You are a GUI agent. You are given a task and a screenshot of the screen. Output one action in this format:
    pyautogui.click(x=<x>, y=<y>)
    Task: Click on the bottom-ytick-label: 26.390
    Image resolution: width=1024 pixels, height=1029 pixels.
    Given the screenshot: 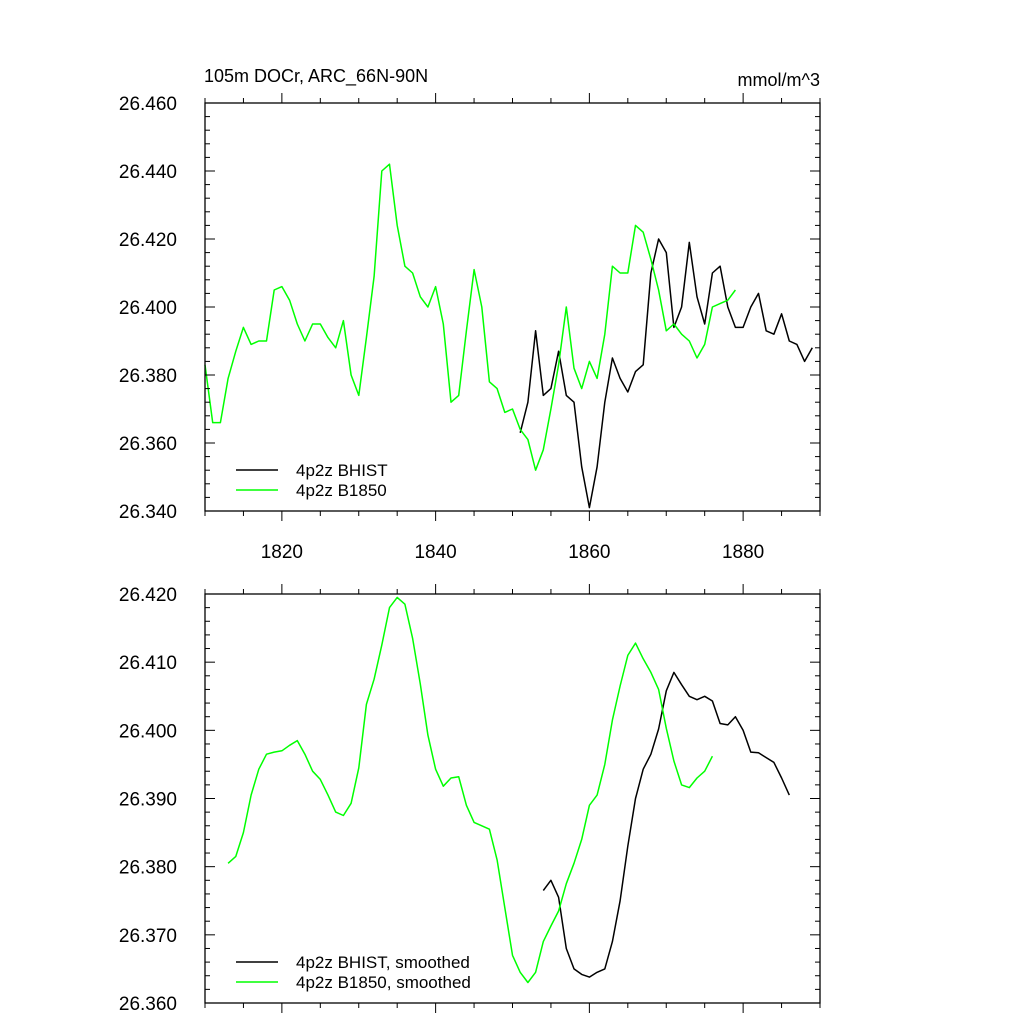 What is the action you would take?
    pyautogui.click(x=148, y=800)
    